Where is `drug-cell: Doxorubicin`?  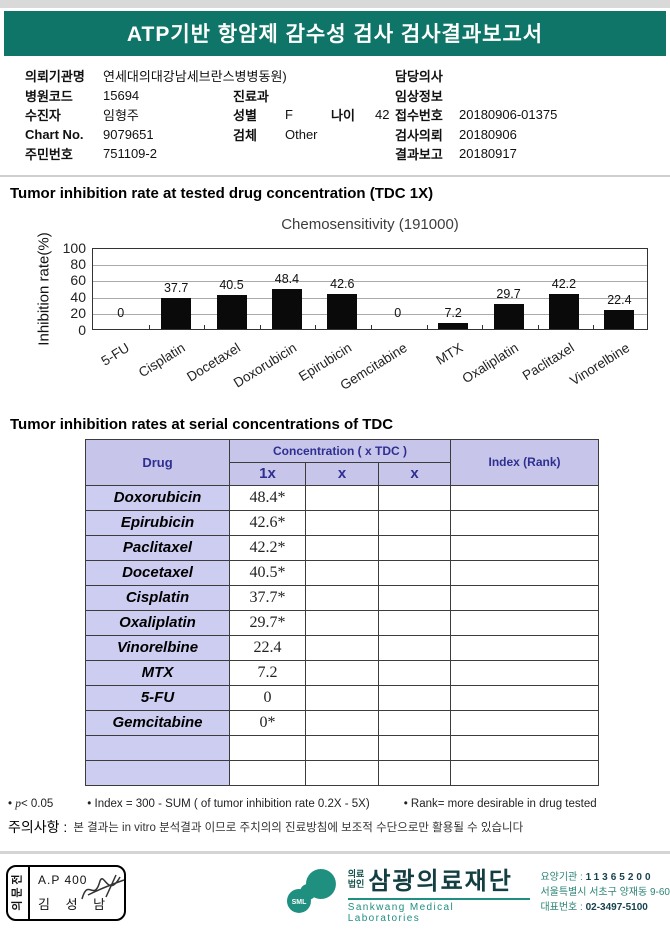
drug-cell: Doxorubicin is located at coordinates (157, 497).